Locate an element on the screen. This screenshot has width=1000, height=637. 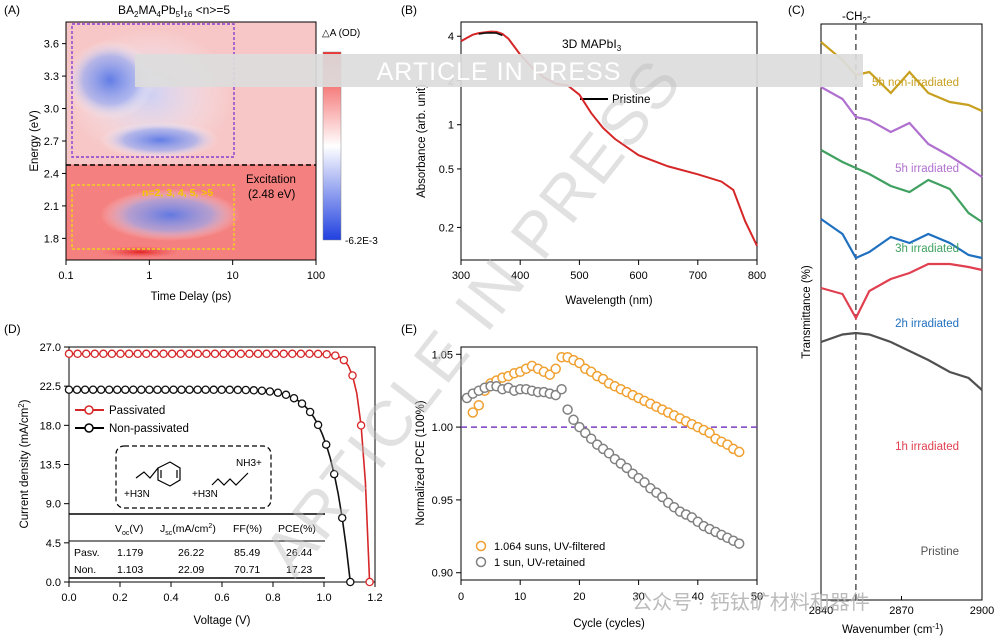
panel-b-ylabel: Absorbance (arb. unit) is located at coordinates (422, 141).